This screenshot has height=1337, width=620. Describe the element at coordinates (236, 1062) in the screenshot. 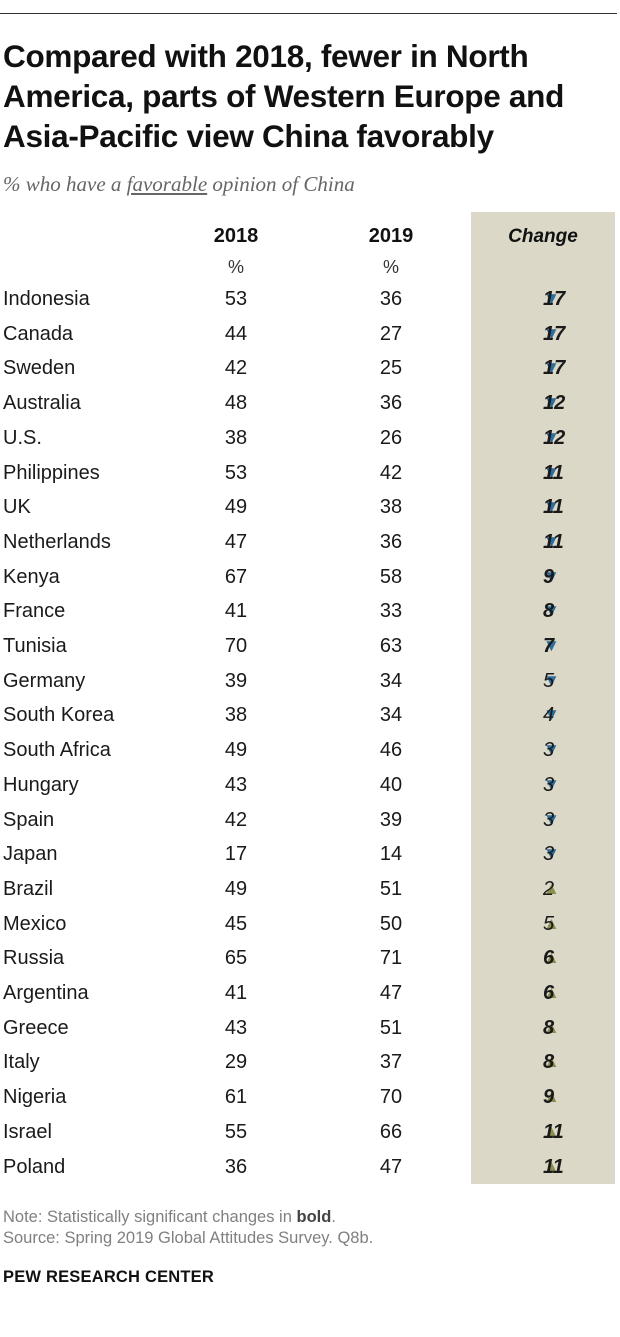

I see `value-2018: 29` at that location.